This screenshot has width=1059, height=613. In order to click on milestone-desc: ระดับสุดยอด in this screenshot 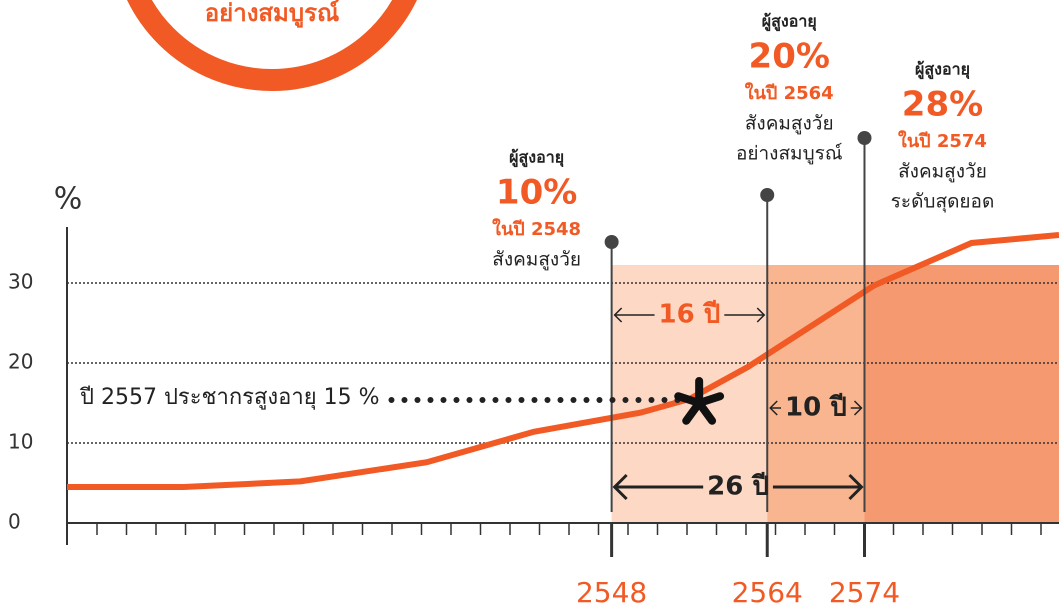, I will do `click(943, 202)`.